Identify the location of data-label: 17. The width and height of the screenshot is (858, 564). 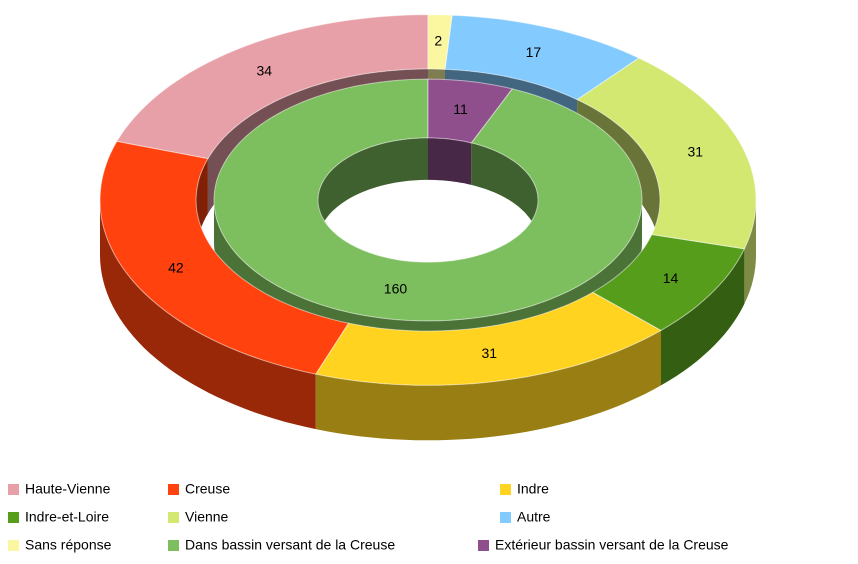
(534, 52).